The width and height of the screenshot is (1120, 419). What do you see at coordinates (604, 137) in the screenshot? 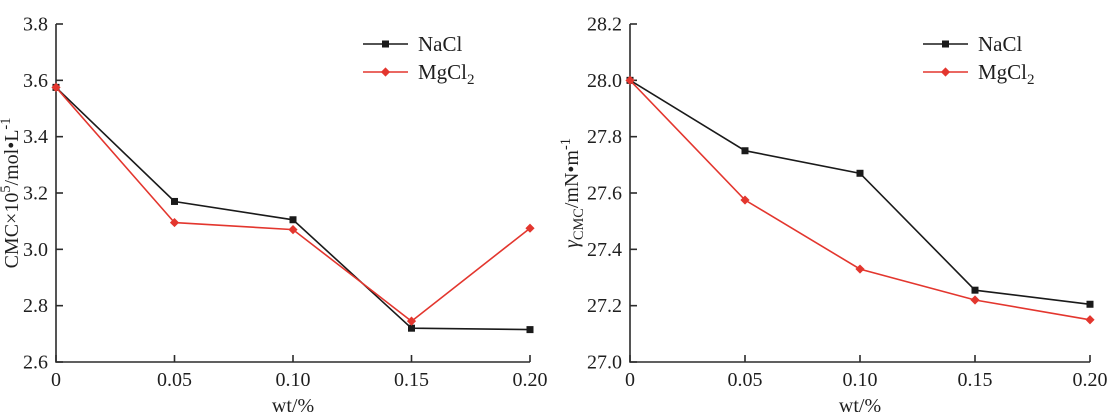
I see `y-tick-label: 27.8` at bounding box center [604, 137].